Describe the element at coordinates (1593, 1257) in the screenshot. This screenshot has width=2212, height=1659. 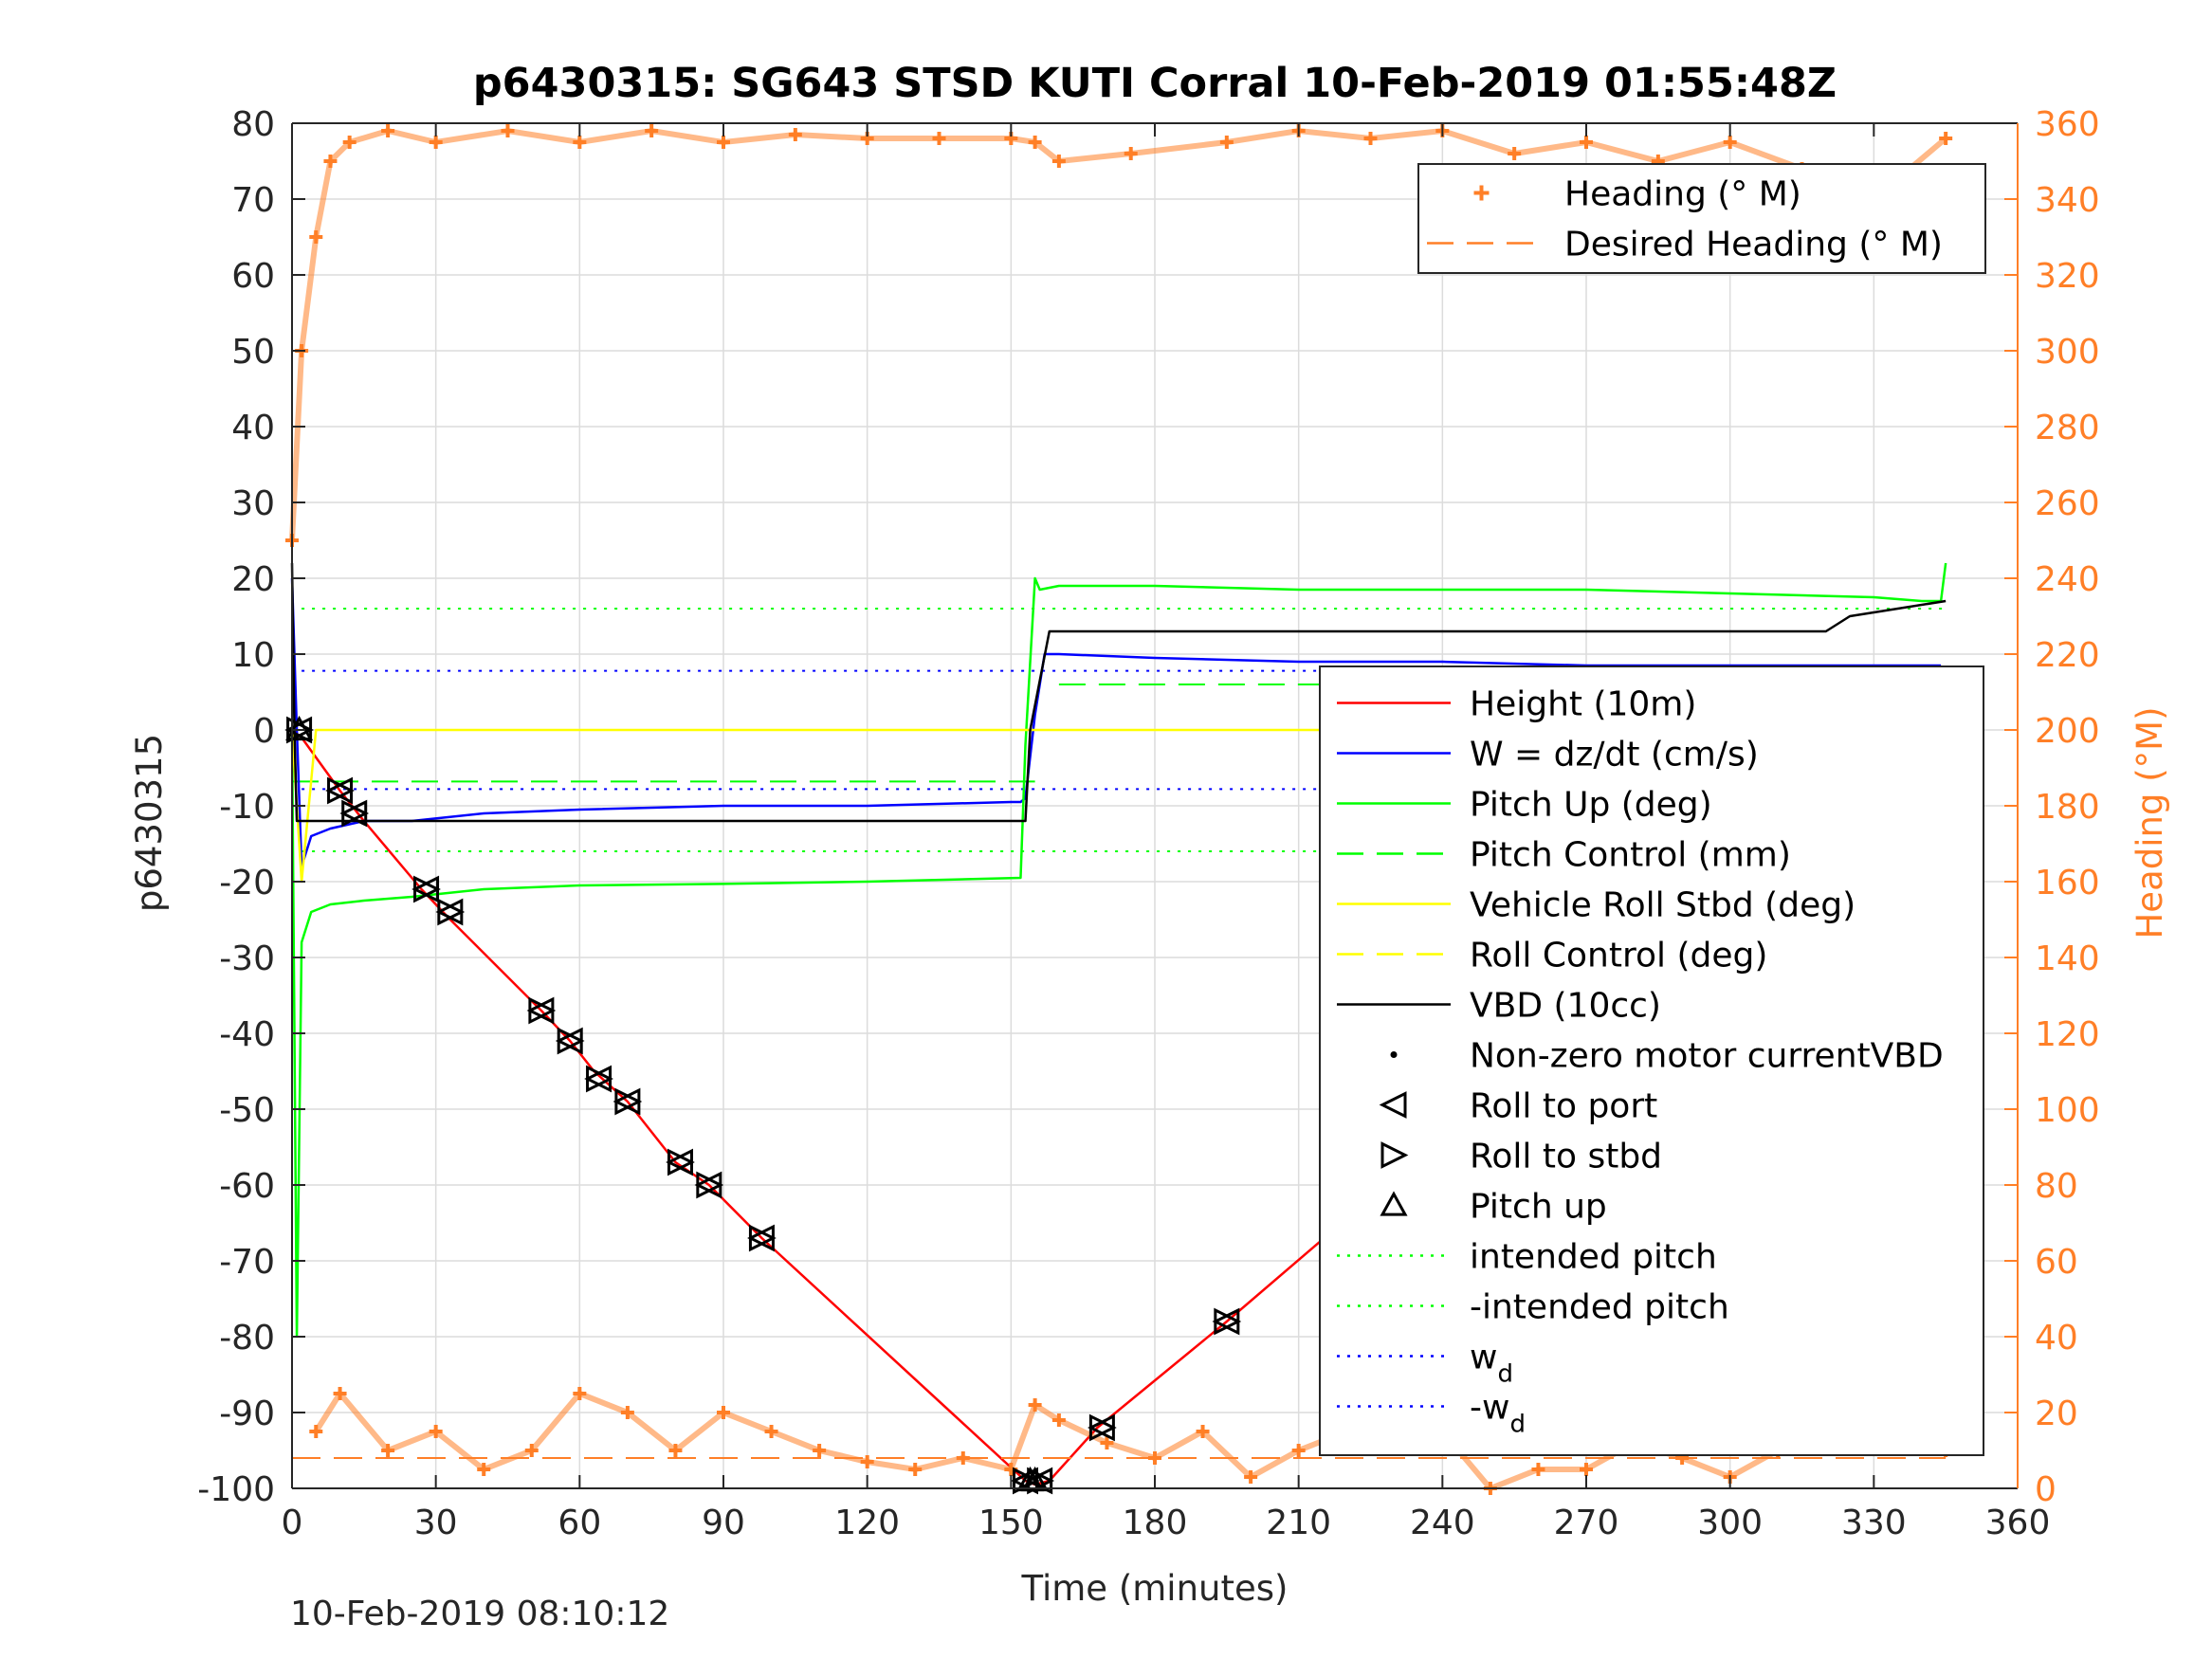
I see `legend-label: intended pitch` at that location.